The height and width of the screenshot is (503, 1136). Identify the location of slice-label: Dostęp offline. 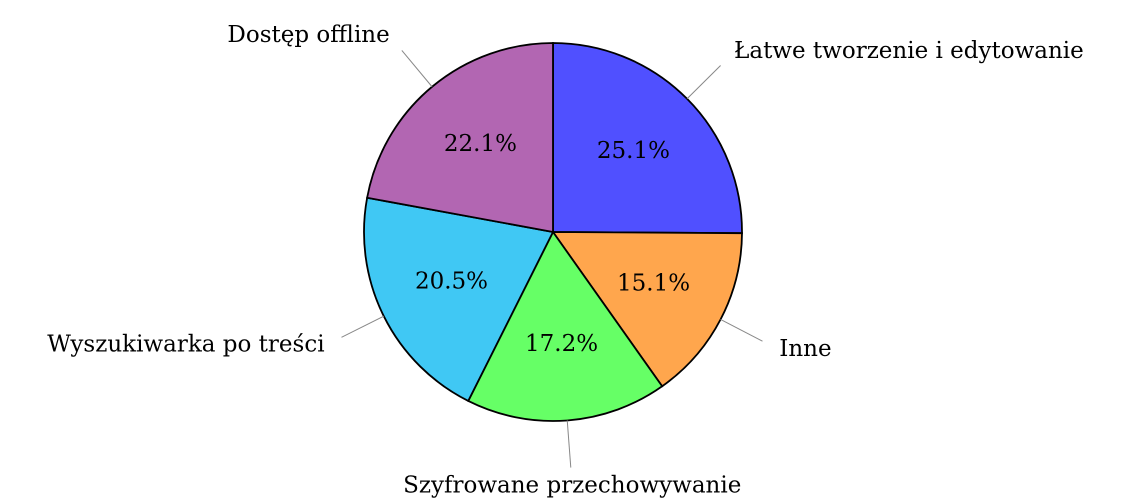
(308, 35).